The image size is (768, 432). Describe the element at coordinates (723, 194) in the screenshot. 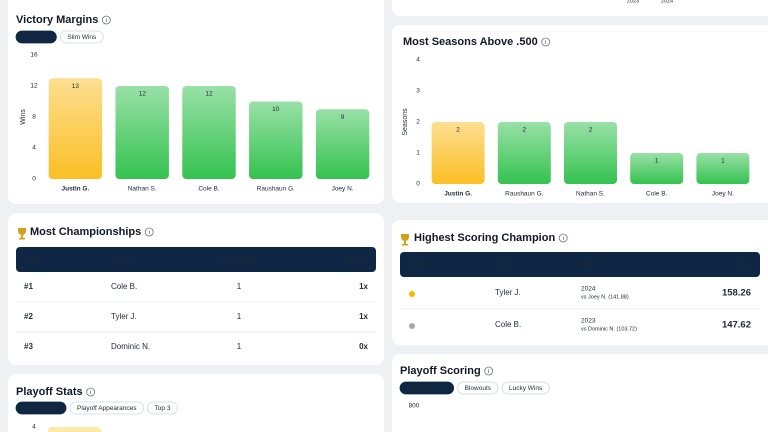

I see `x-tick-label: Joey N.` at that location.